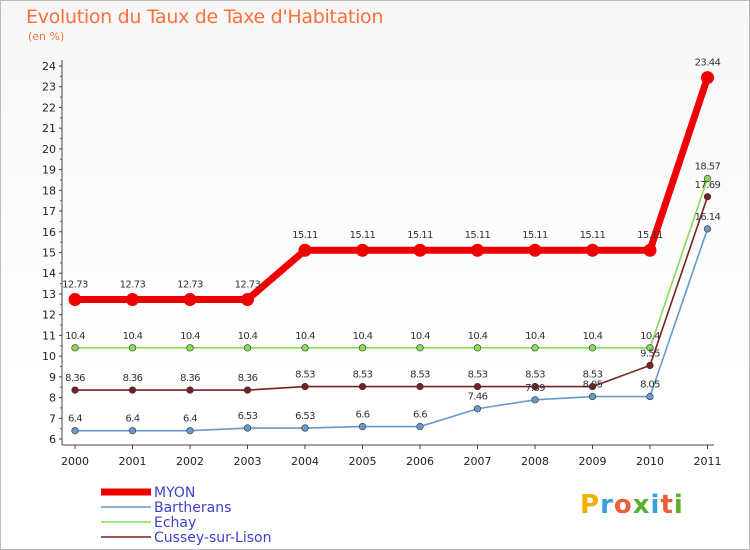 This screenshot has width=750, height=550. Describe the element at coordinates (708, 63) in the screenshot. I see `data-label: 23.44` at that location.